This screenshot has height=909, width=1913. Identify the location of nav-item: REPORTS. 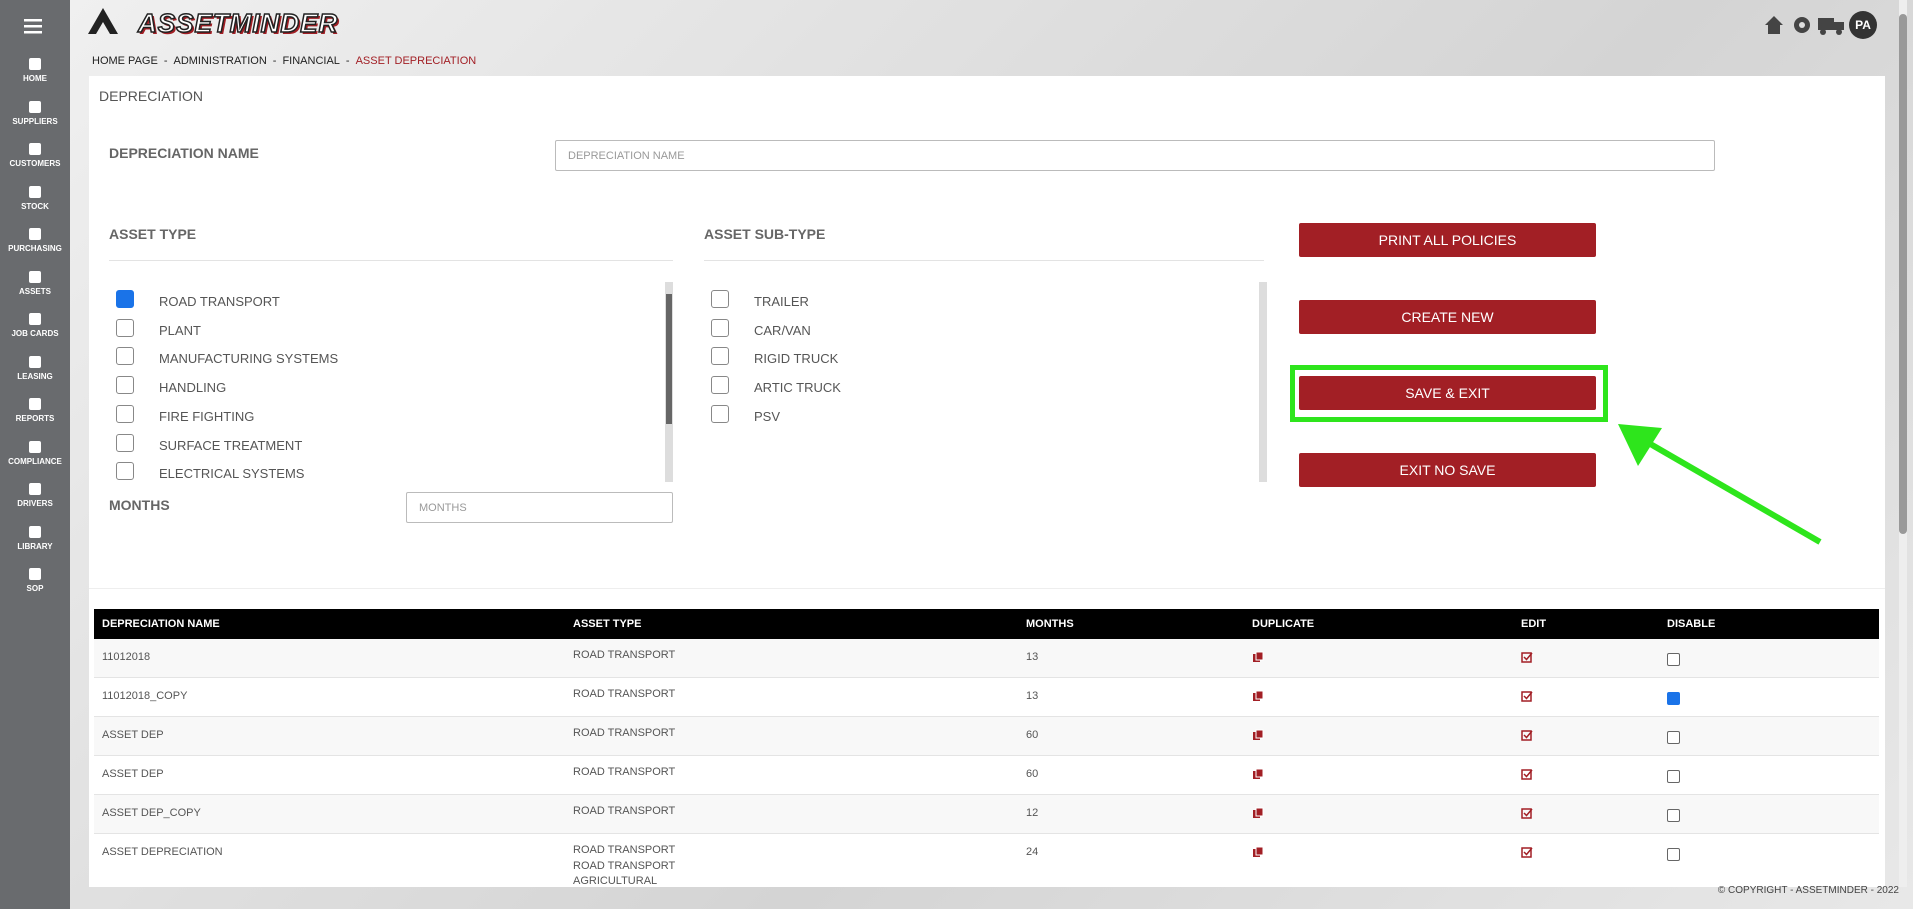
(35, 409).